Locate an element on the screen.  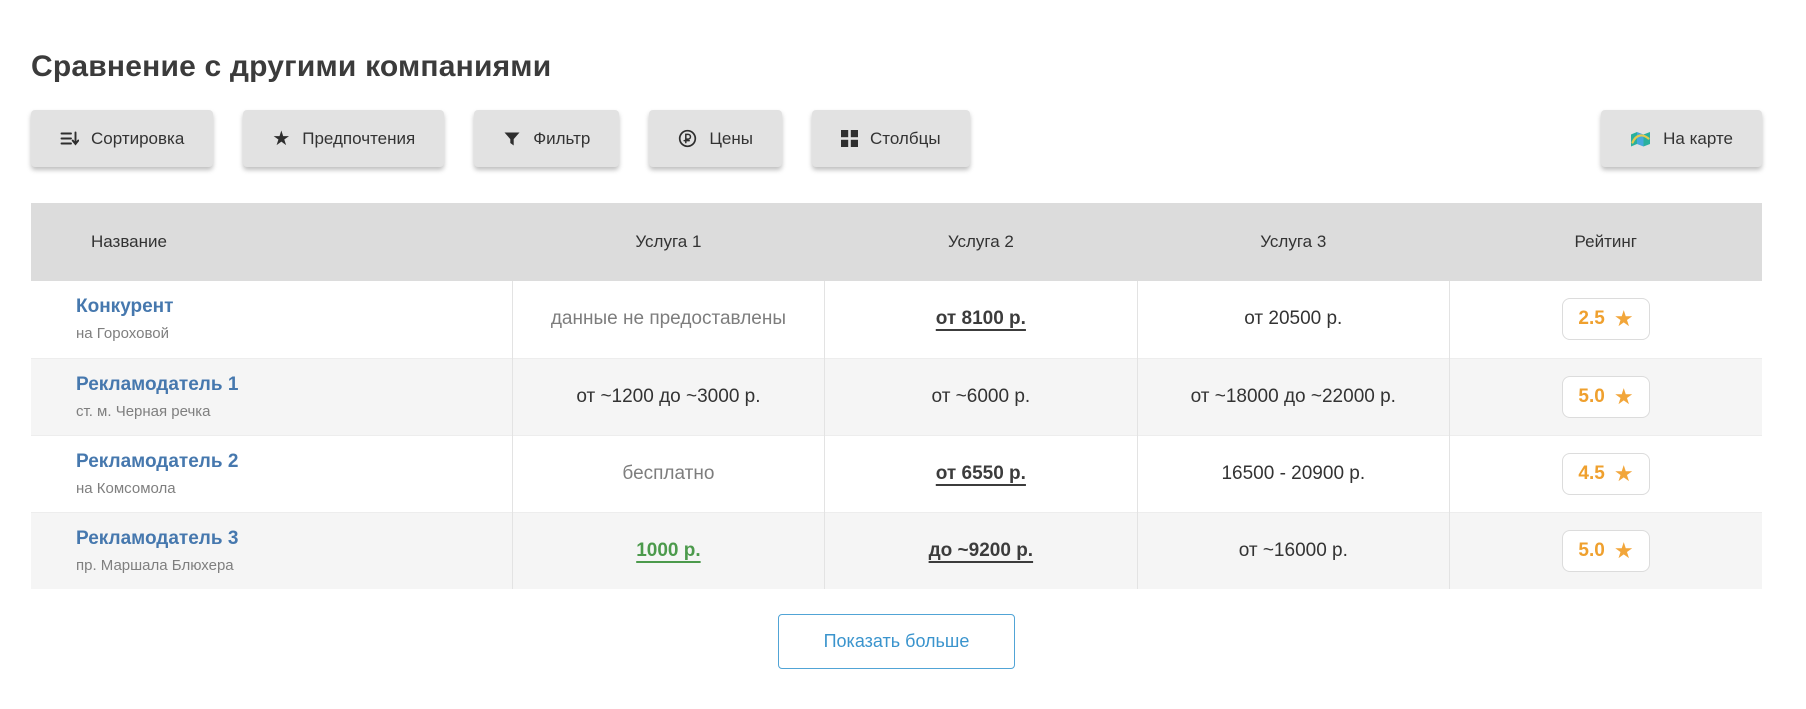
service1-value: от ~1200 до ~3000 р. is located at coordinates (668, 396).